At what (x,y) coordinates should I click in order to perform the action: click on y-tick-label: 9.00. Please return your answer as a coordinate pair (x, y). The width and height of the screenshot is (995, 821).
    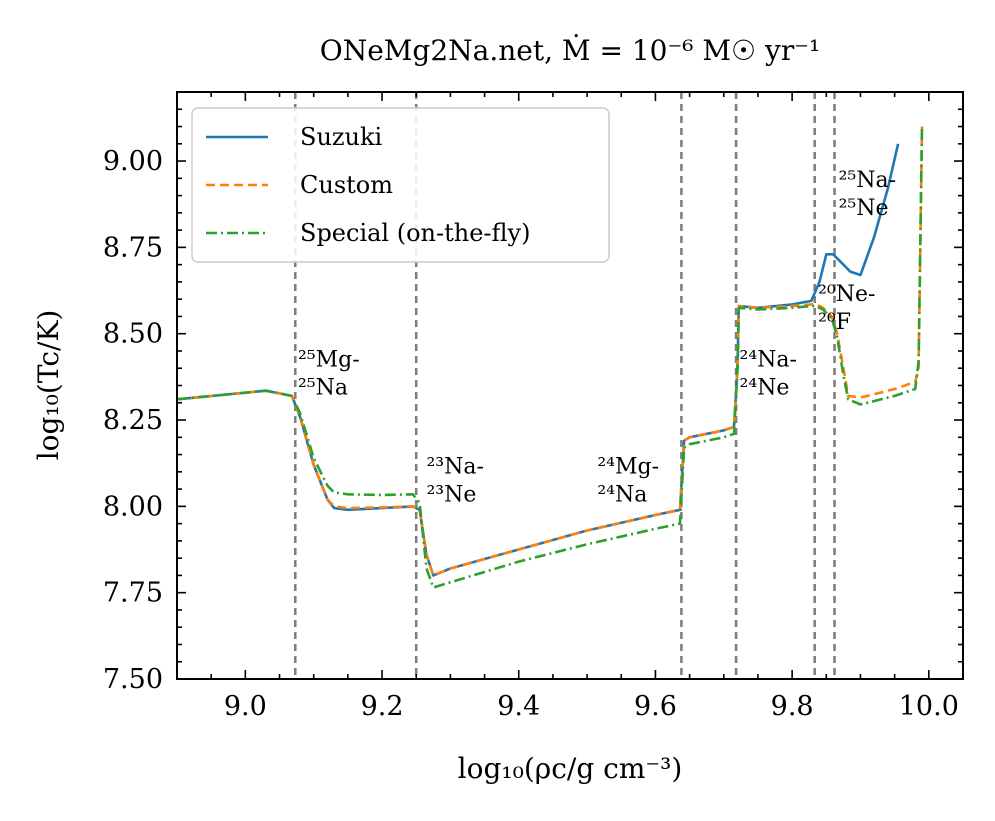
    Looking at the image, I should click on (133, 161).